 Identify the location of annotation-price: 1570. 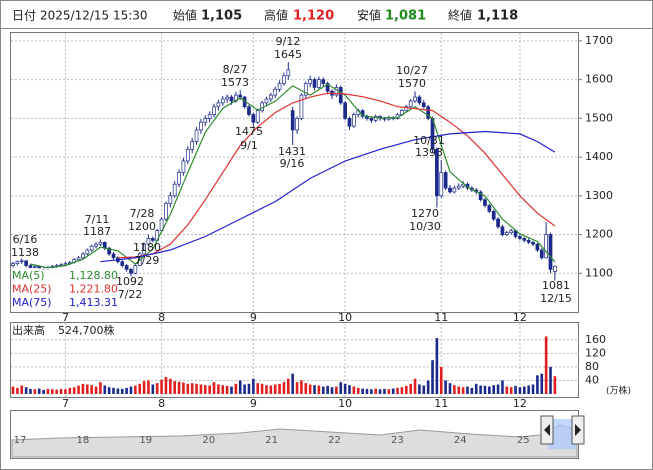
(412, 83).